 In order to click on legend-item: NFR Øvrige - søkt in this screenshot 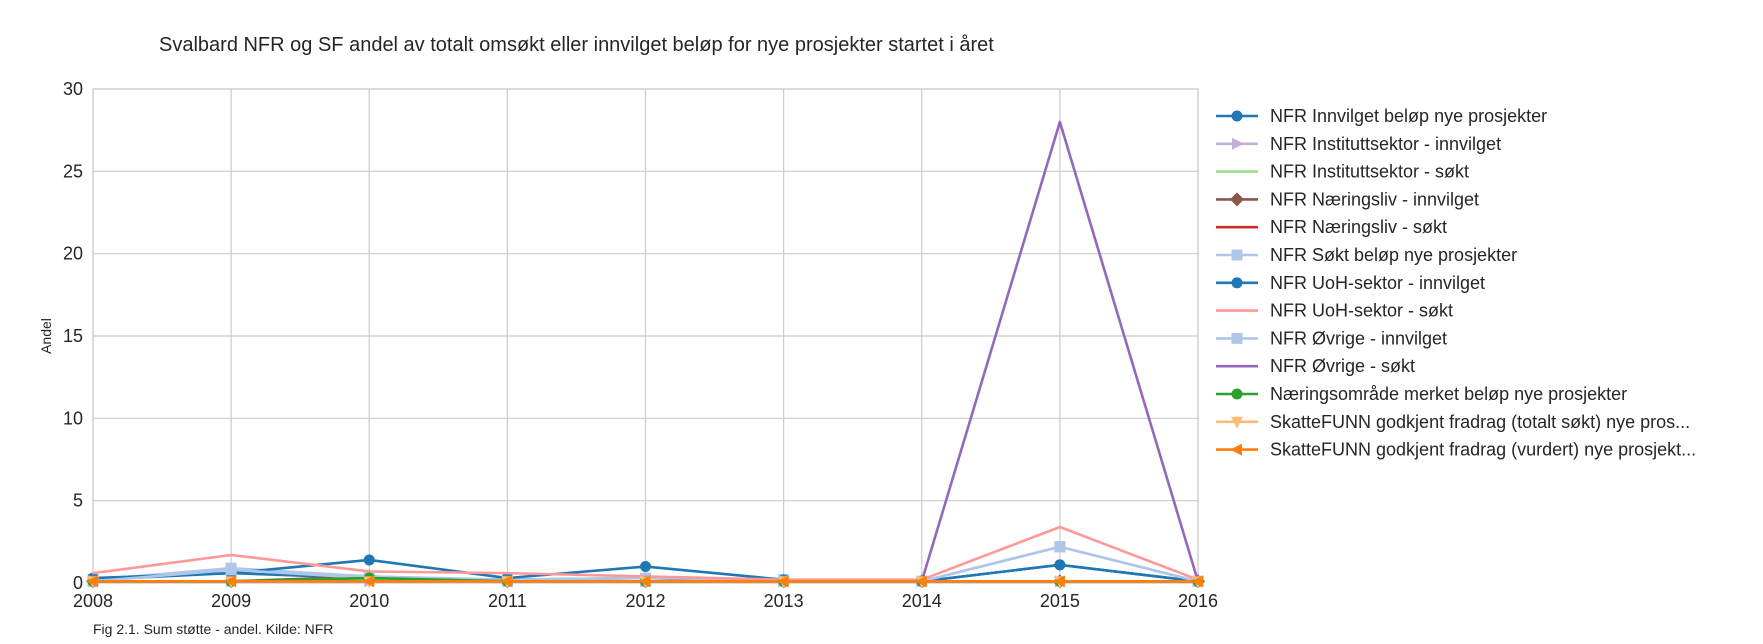, I will do `click(1315, 366)`.